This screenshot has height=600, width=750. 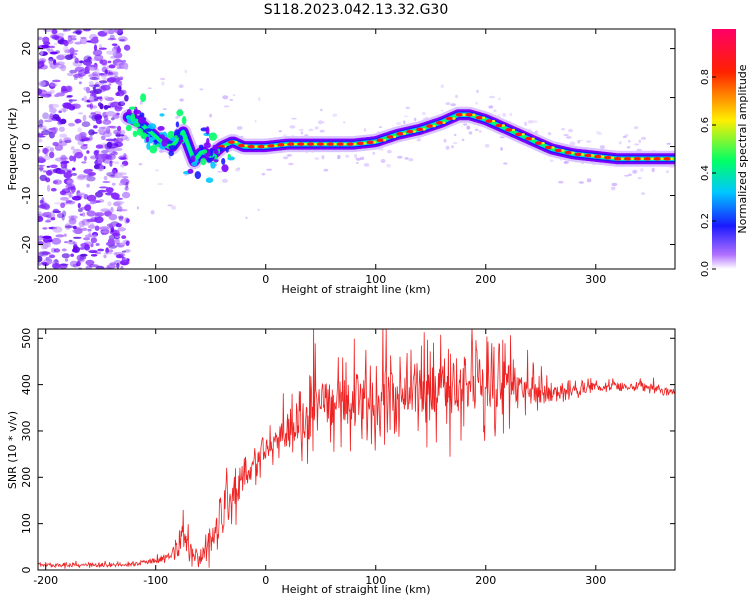 What do you see at coordinates (12, 450) in the screenshot?
I see `snr-ylabel: SNR (10 * v/v)` at bounding box center [12, 450].